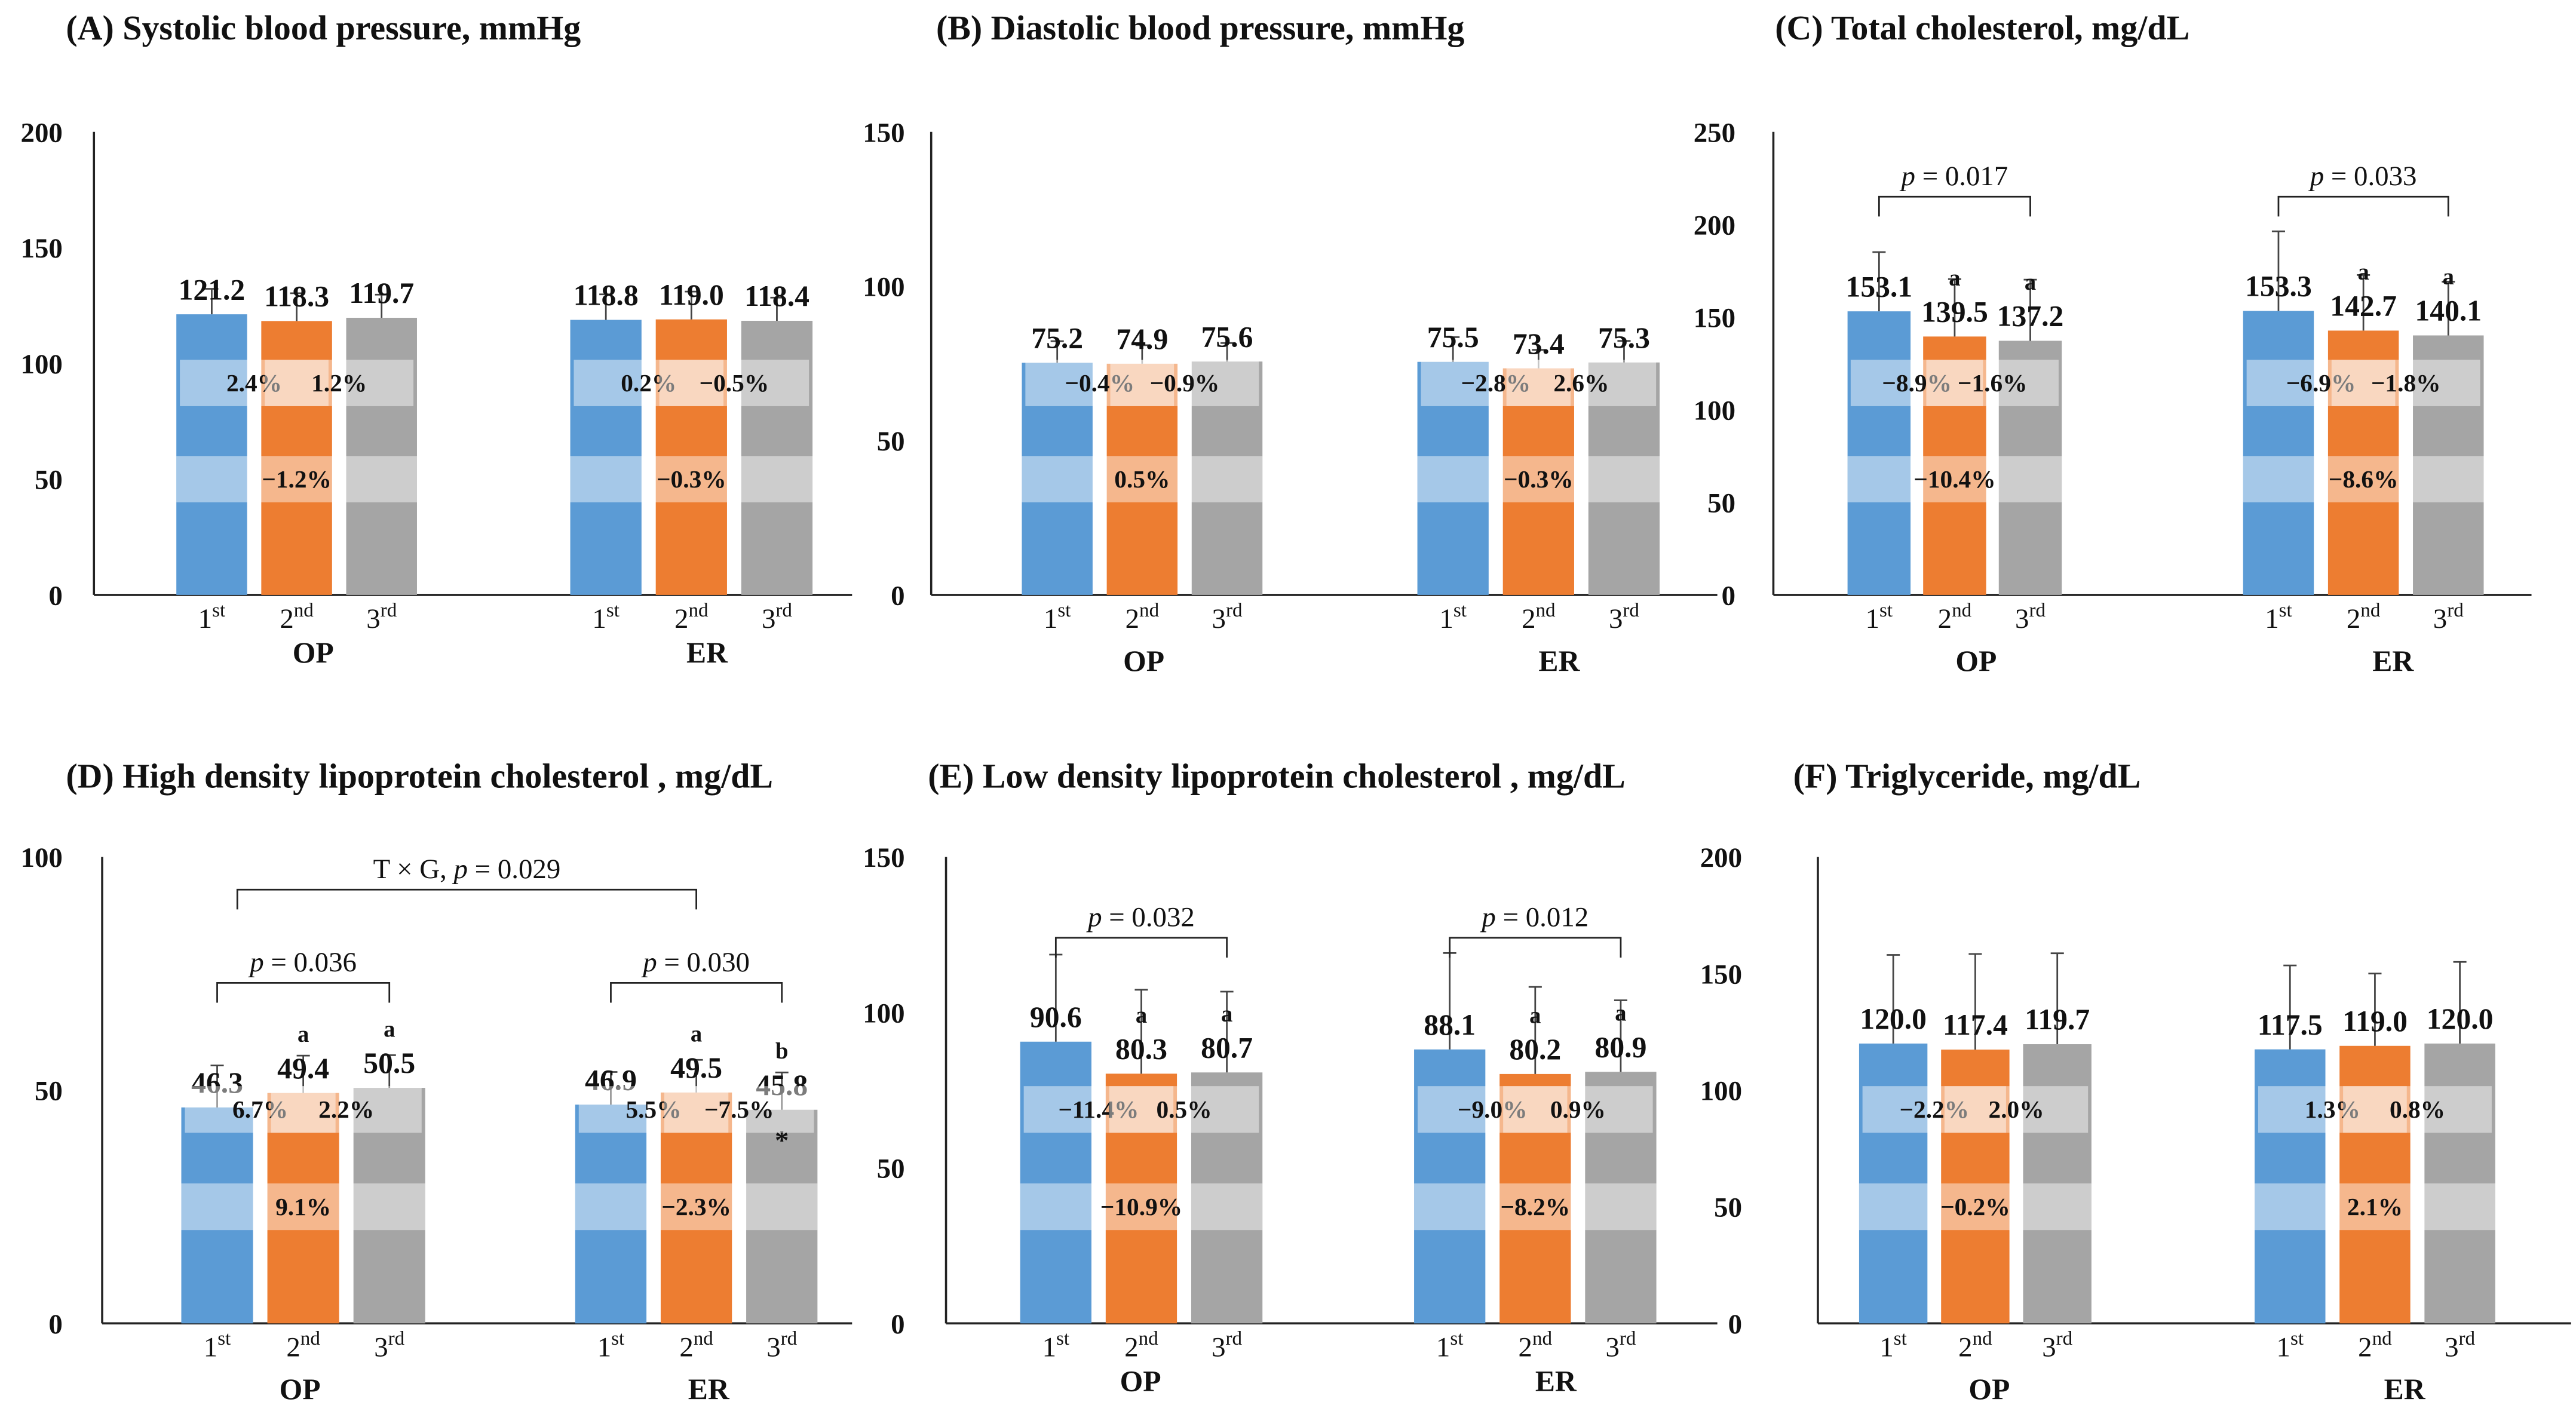  Describe the element at coordinates (212, 289) in the screenshot. I see `value-label: 121.2` at that location.